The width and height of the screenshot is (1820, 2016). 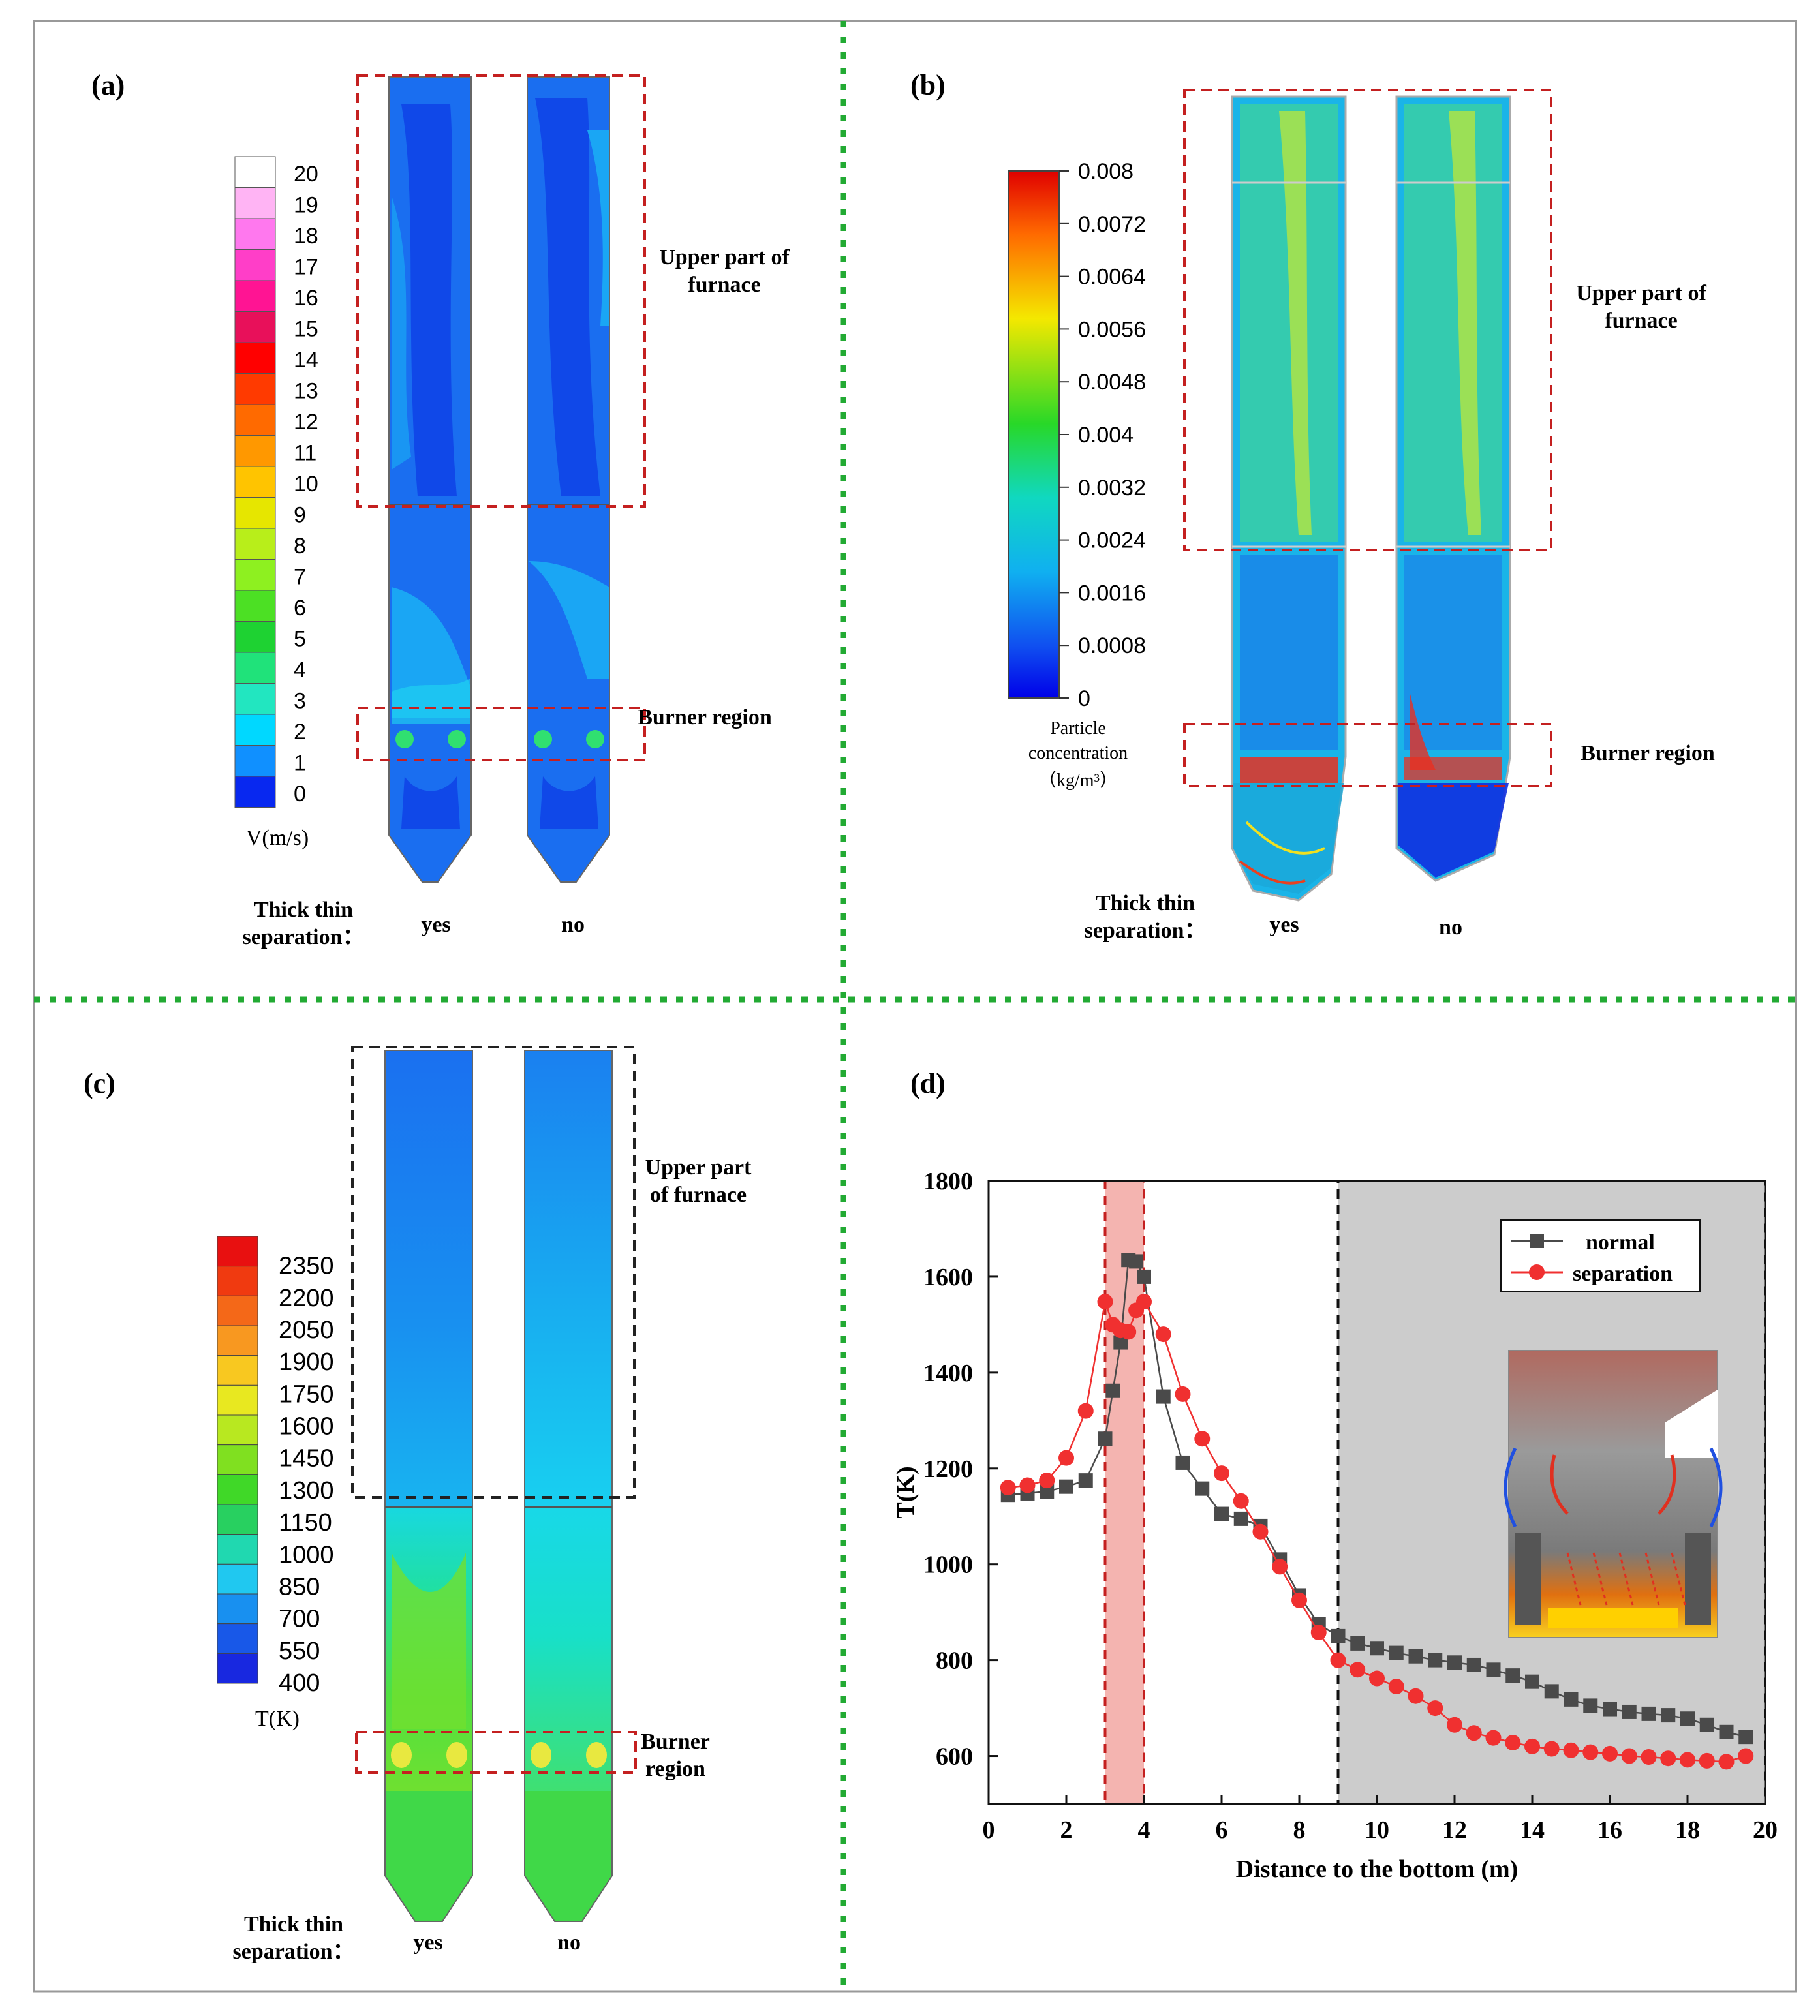 I want to click on colorbar-tick-label: 1600, so click(x=306, y=1427).